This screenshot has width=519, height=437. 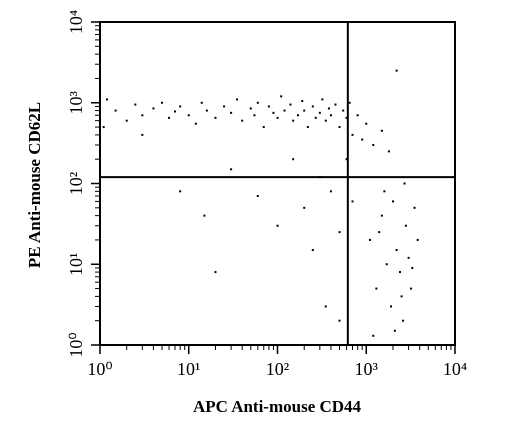 I want to click on y-axis-title: PE Anti-mouse CD62L, so click(x=34, y=185).